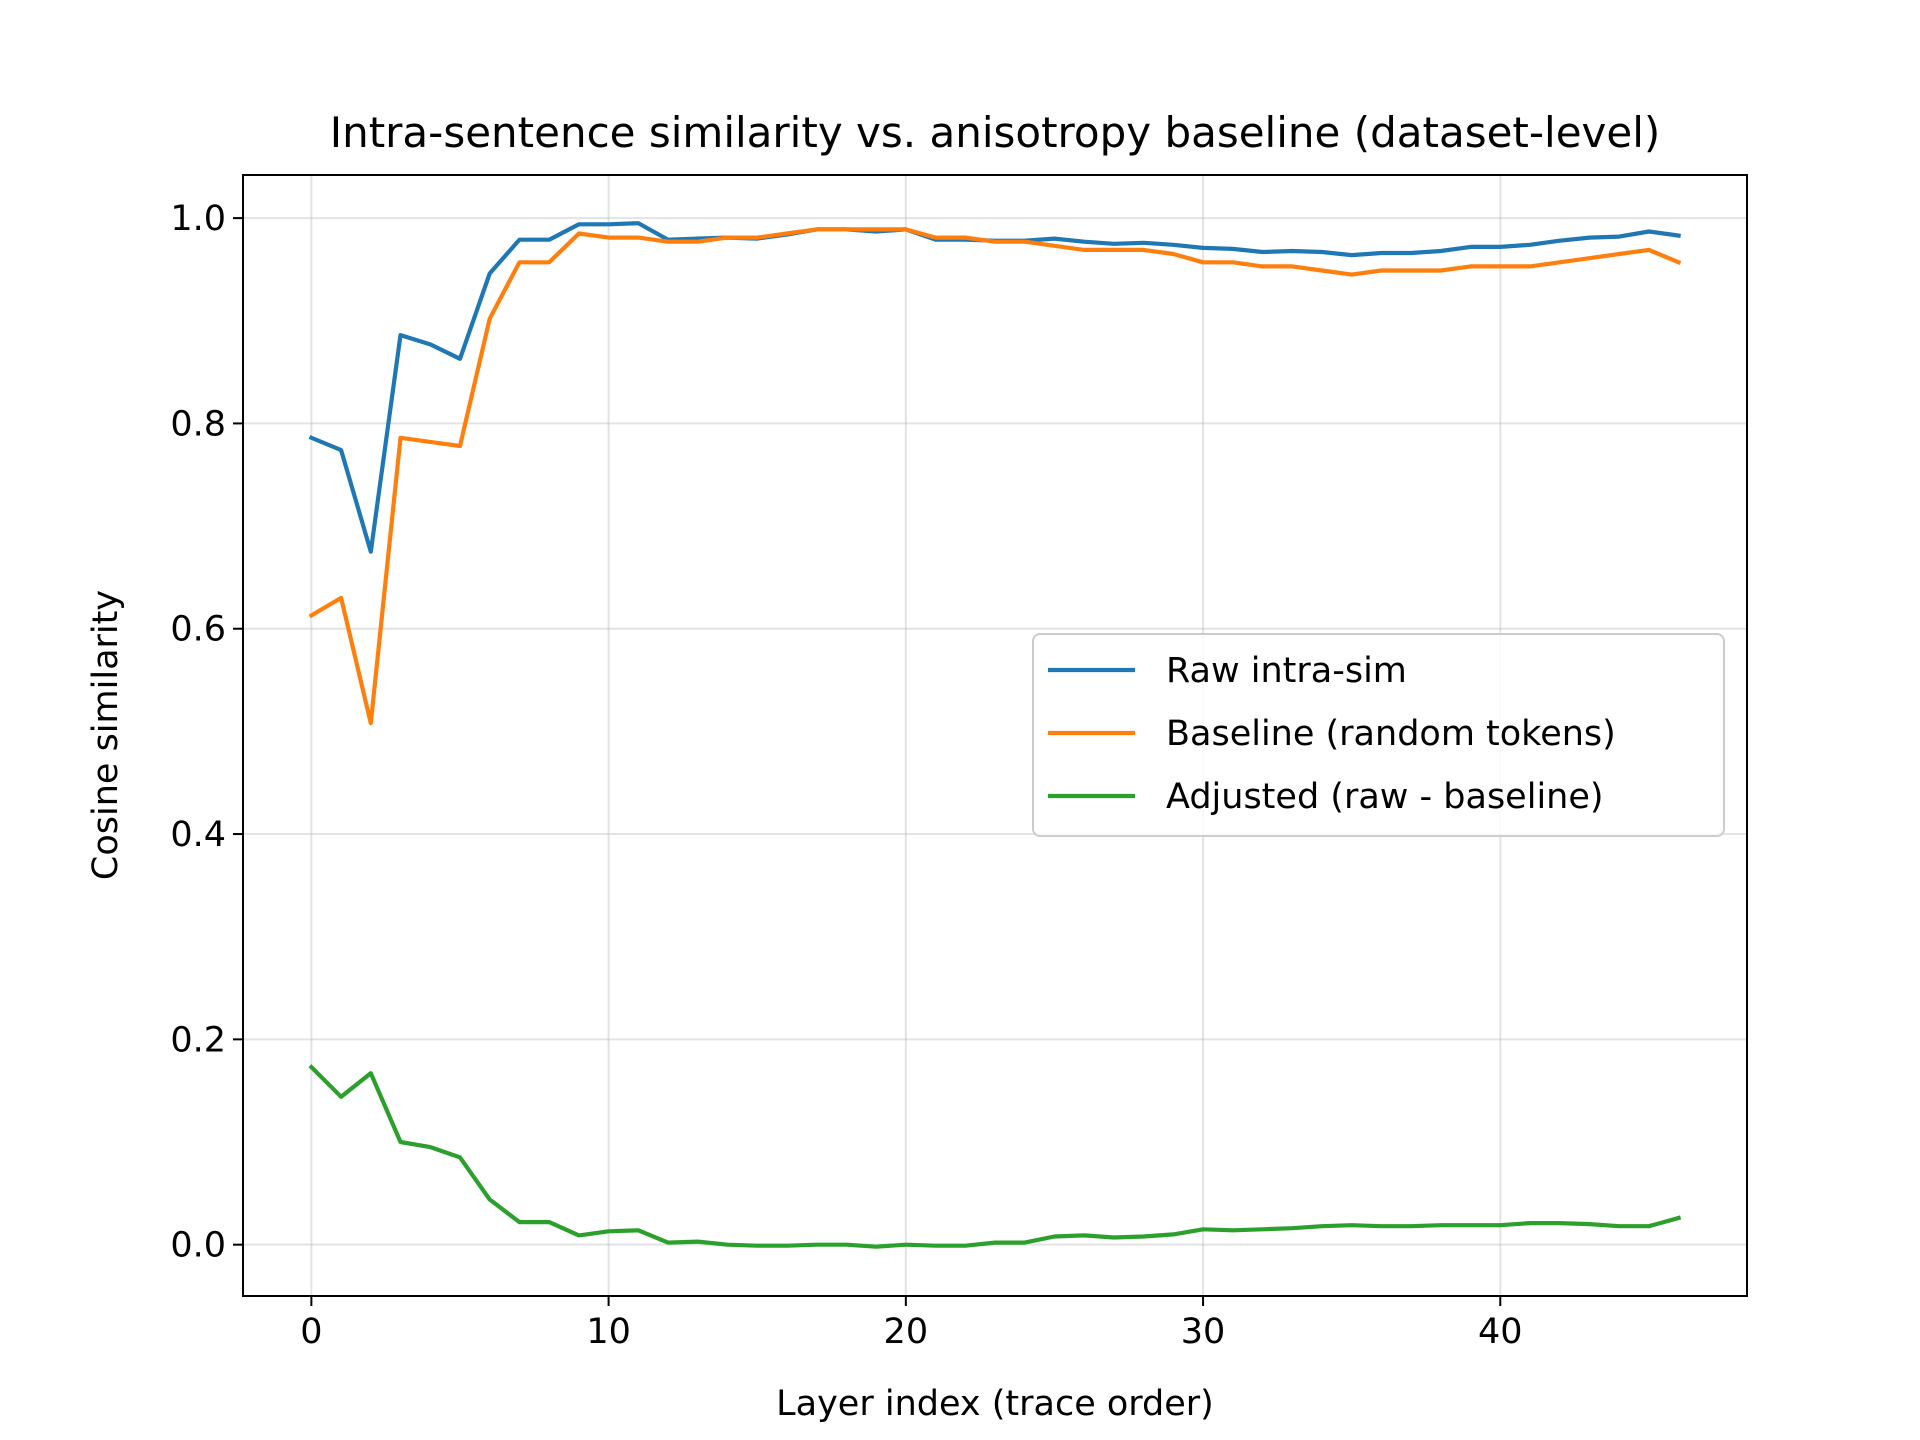 This screenshot has height=1440, width=1920. Describe the element at coordinates (1286, 671) in the screenshot. I see `legend-label: Raw intra-sim` at that location.